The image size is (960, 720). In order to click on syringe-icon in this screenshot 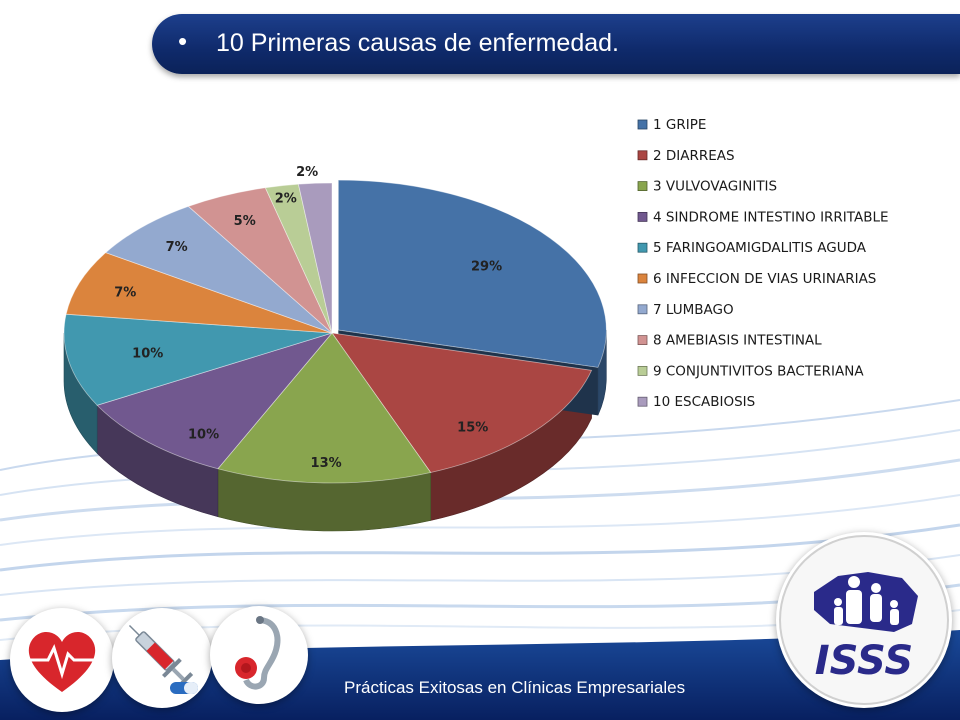, I will do `click(163, 659)`.